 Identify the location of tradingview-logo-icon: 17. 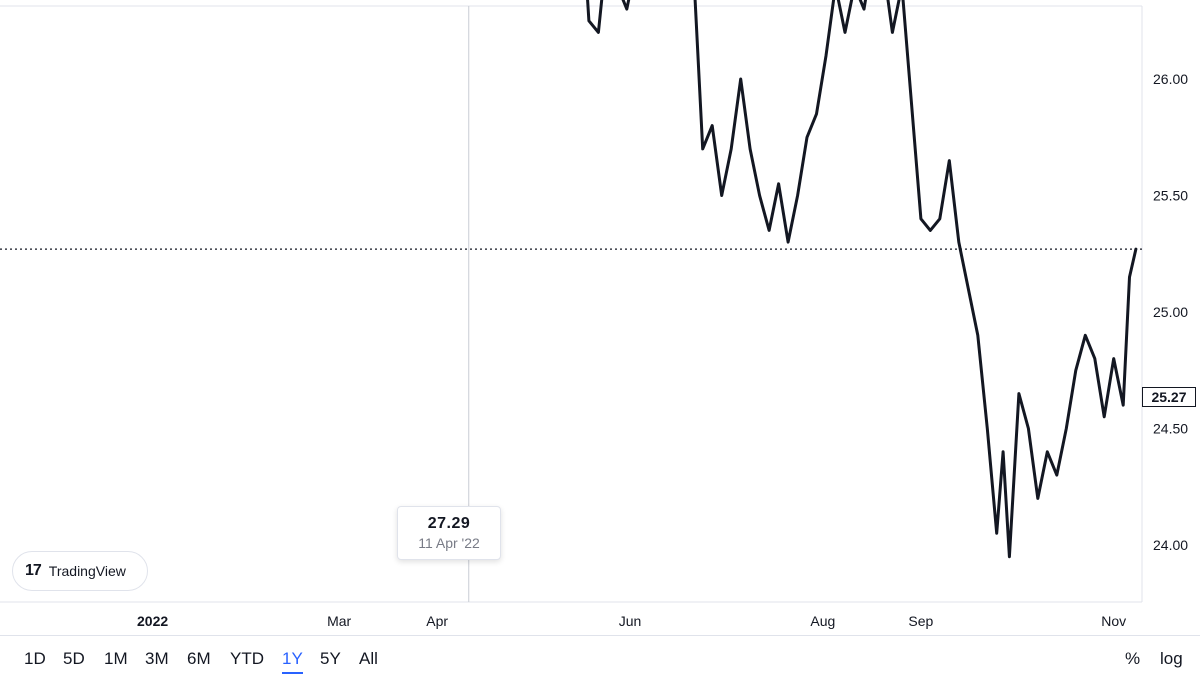
(33, 570).